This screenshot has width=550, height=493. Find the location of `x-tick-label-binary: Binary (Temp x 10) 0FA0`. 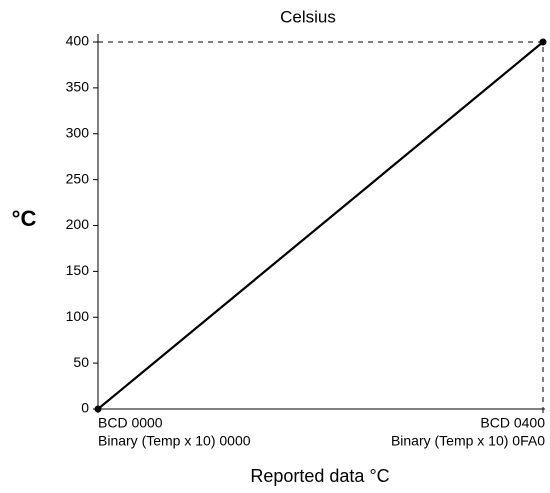

x-tick-label-binary: Binary (Temp x 10) 0FA0 is located at coordinates (468, 441).